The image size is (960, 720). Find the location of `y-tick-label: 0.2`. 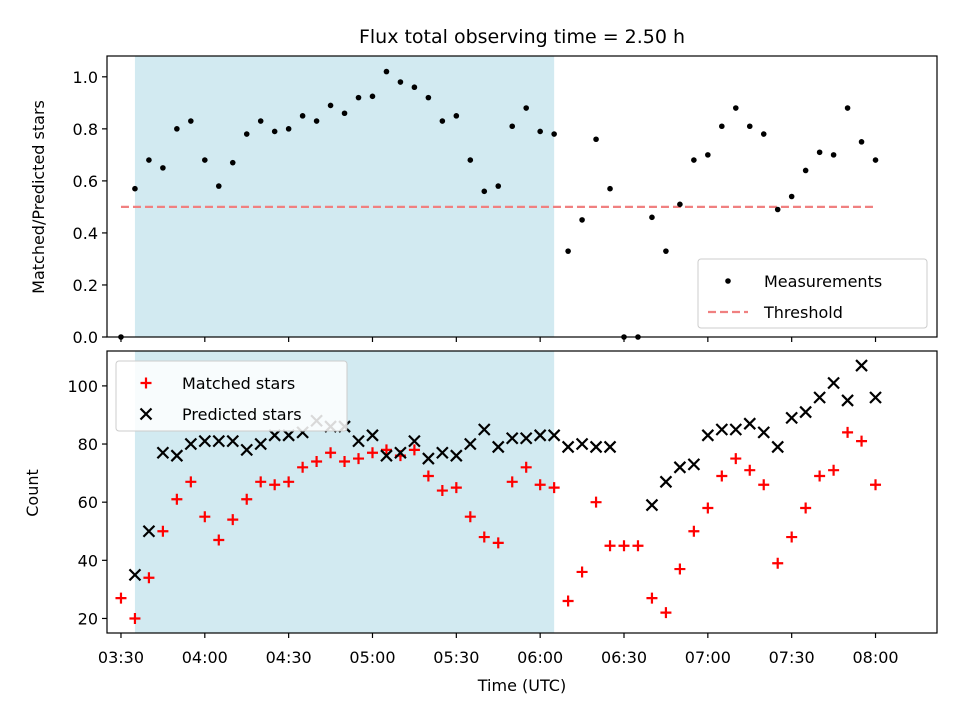

y-tick-label: 0.2 is located at coordinates (85, 285).